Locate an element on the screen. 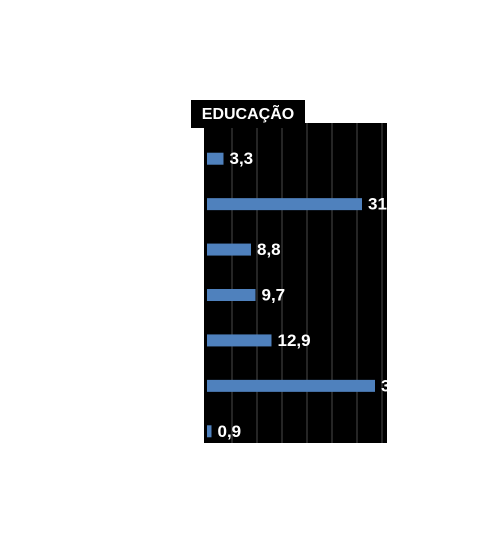  data-label: 9,7 is located at coordinates (274, 294).